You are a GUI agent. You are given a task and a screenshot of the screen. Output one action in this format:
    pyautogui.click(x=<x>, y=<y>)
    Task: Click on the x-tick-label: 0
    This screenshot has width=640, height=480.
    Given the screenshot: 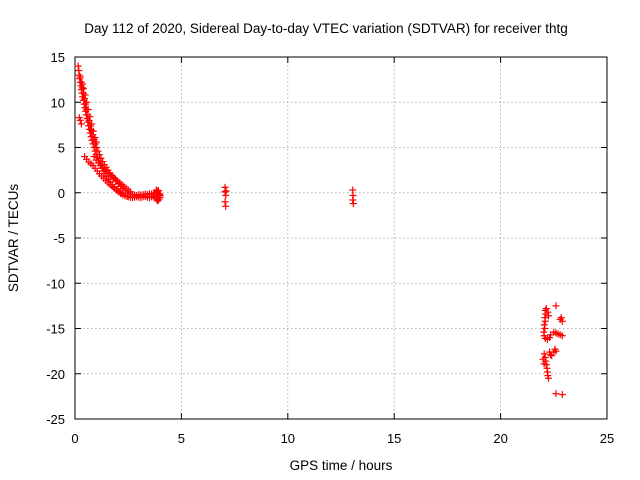 What is the action you would take?
    pyautogui.click(x=74, y=438)
    